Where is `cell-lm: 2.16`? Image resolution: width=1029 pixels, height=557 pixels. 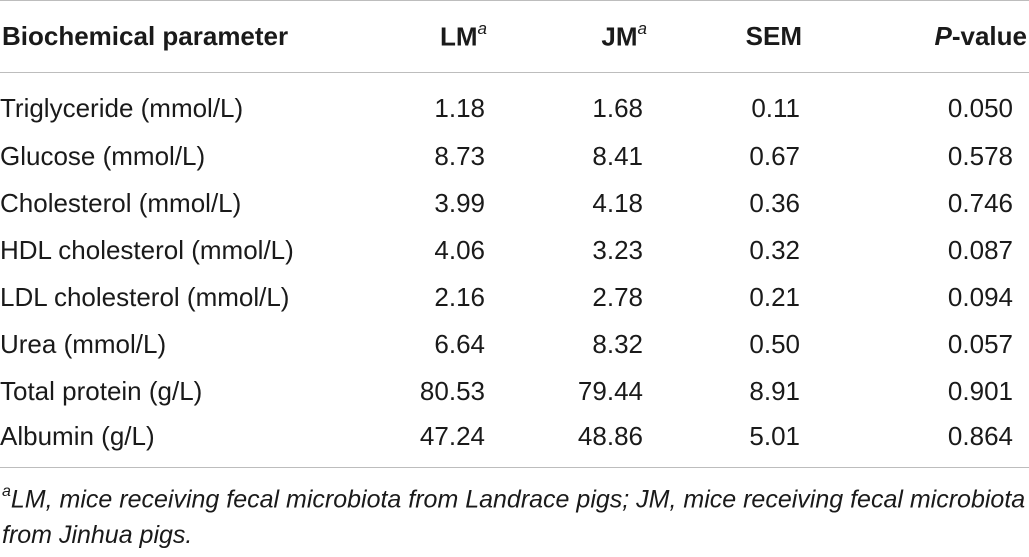
cell-lm: 2.16 is located at coordinates (459, 296).